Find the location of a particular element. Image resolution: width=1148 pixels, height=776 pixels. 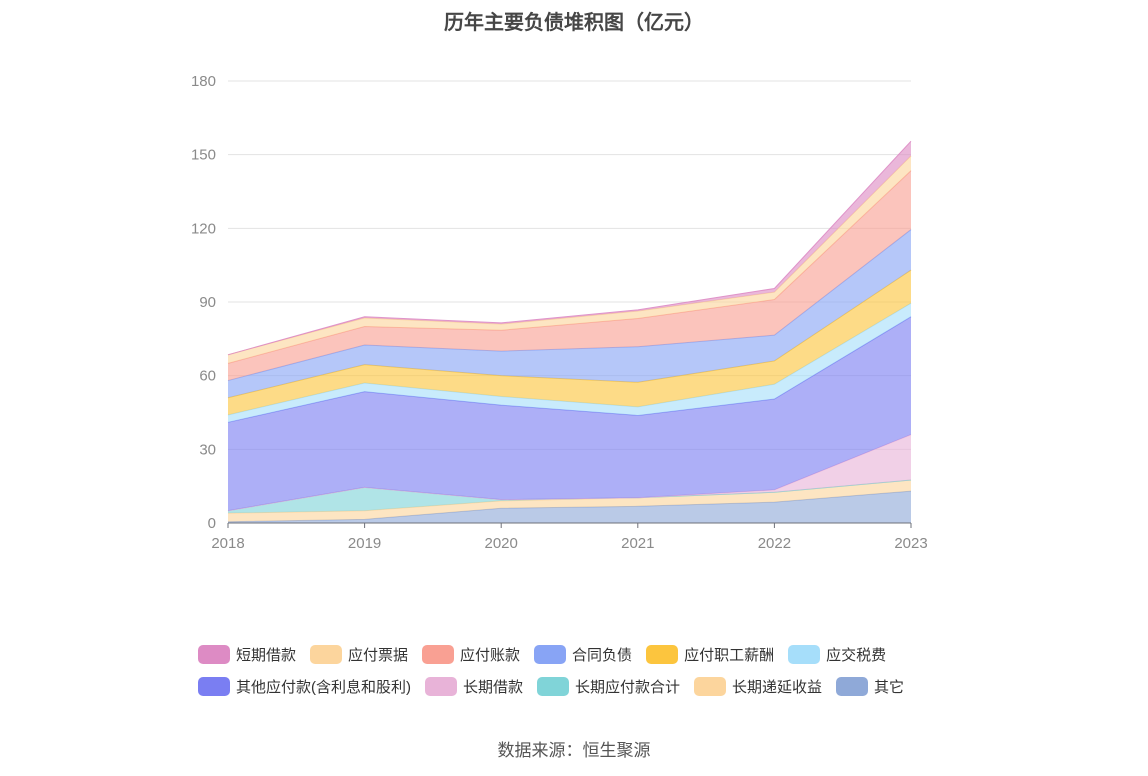

legend-item: 应交税费 is located at coordinates (837, 654).